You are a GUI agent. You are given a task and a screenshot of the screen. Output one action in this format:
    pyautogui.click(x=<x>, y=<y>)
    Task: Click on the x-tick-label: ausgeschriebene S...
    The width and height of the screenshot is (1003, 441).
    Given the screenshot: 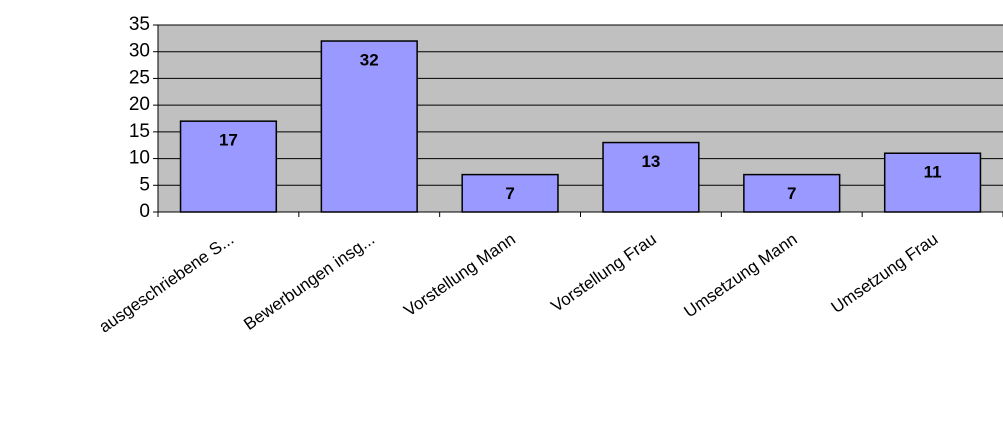 What is the action you would take?
    pyautogui.click(x=167, y=282)
    